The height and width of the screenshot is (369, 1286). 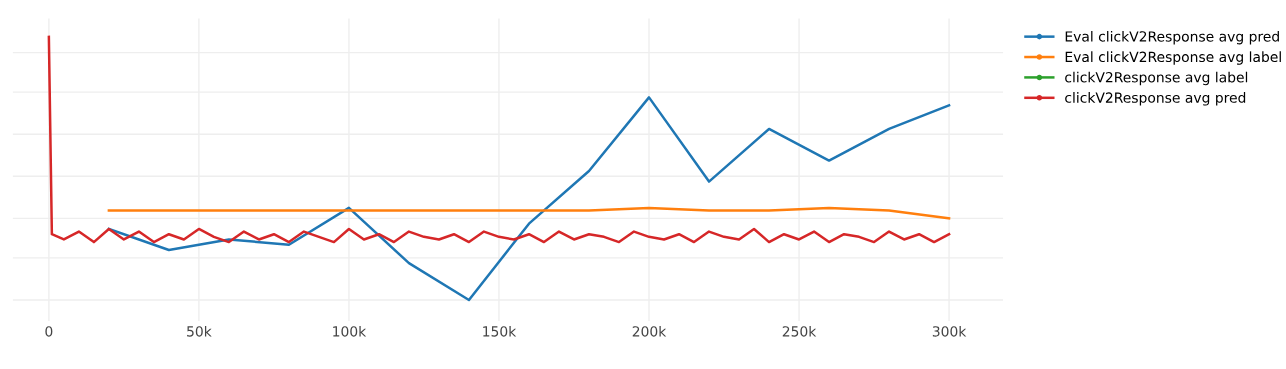 What do you see at coordinates (1155, 99) in the screenshot?
I see `legend-label: clickV2Response avg pred` at bounding box center [1155, 99].